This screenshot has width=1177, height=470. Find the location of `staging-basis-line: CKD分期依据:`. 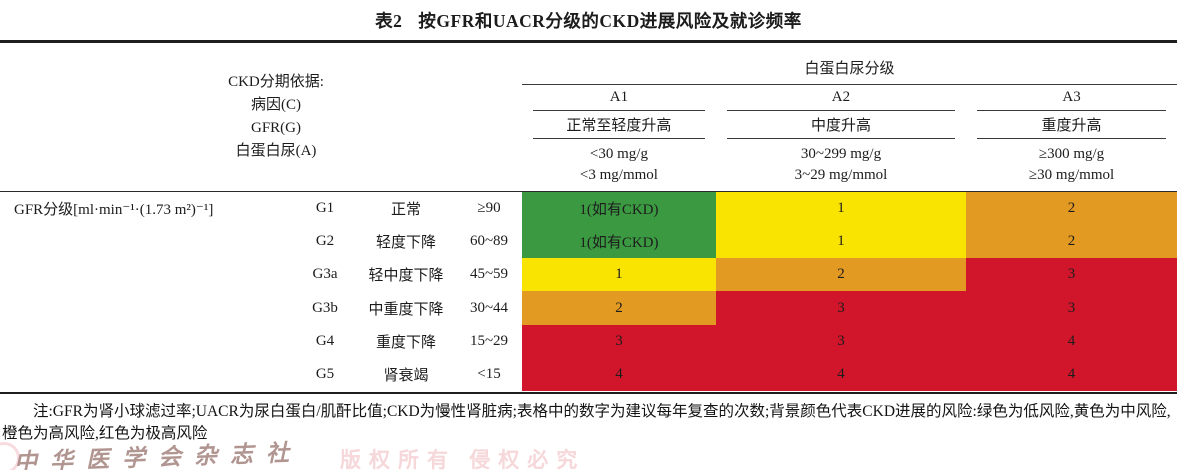

staging-basis-line: CKD分期依据: is located at coordinates (276, 81).